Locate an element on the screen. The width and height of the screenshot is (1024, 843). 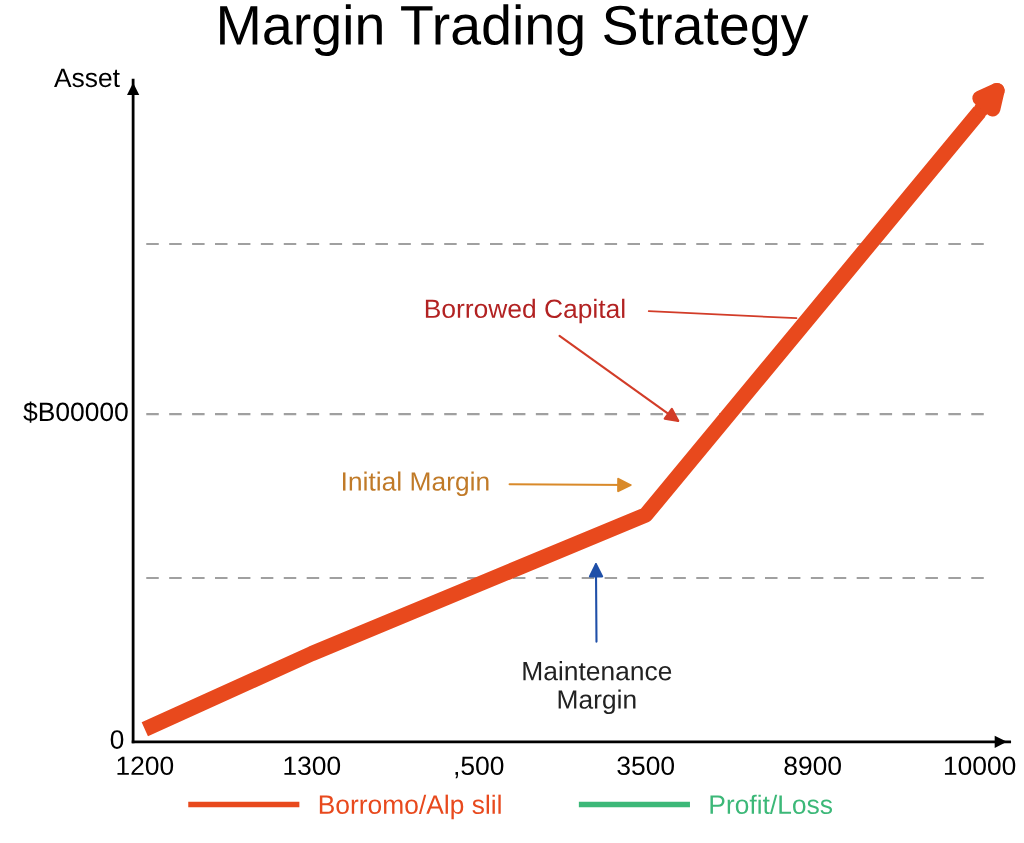
annotation: Maintenance Margin is located at coordinates (597, 688).